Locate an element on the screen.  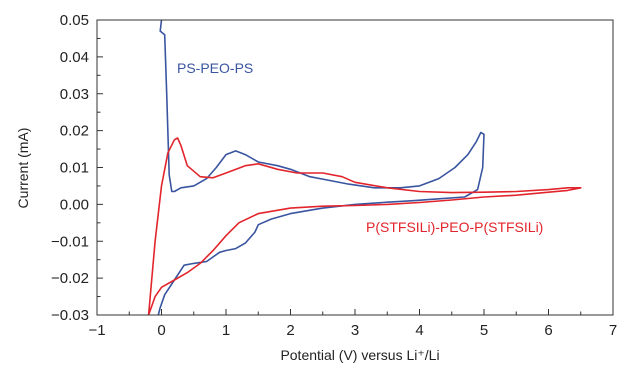
series-label-pstfsili-peo-pstfsili: P(STFSILi)-PEO-P(STFSILi) is located at coordinates (454, 227).